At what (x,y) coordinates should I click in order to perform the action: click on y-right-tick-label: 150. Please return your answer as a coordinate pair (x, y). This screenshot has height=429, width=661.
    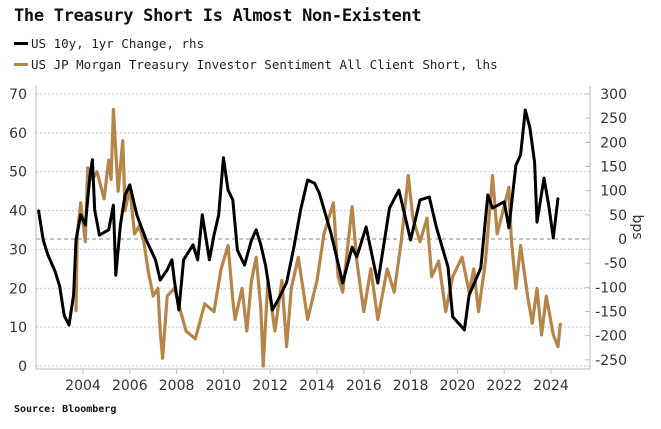
    Looking at the image, I should click on (613, 168).